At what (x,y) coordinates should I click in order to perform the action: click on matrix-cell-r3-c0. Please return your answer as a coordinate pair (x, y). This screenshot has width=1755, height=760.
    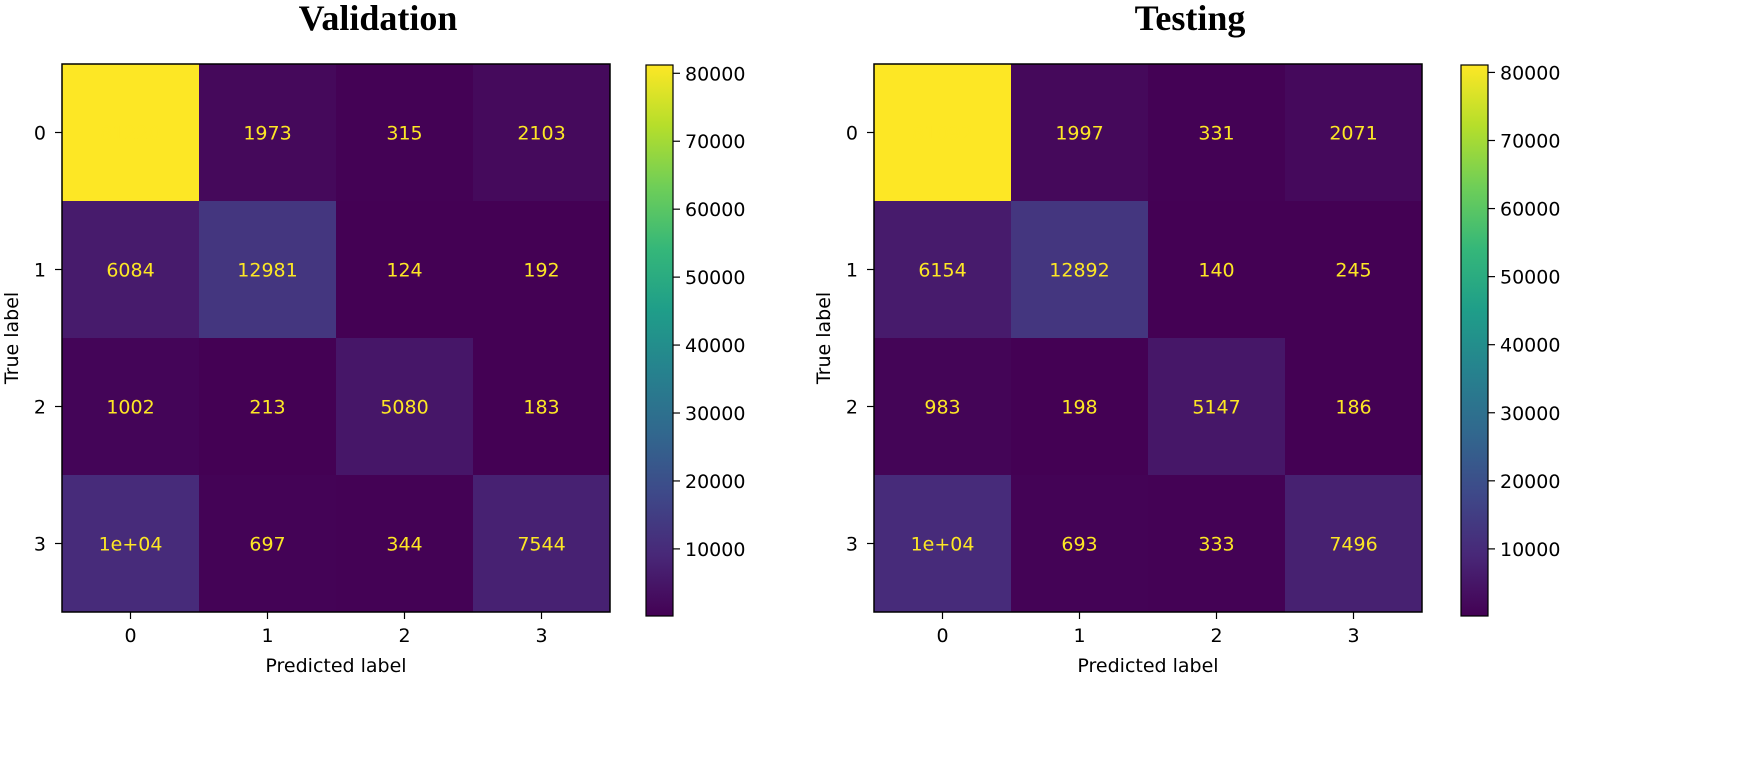
    Looking at the image, I should click on (131, 544).